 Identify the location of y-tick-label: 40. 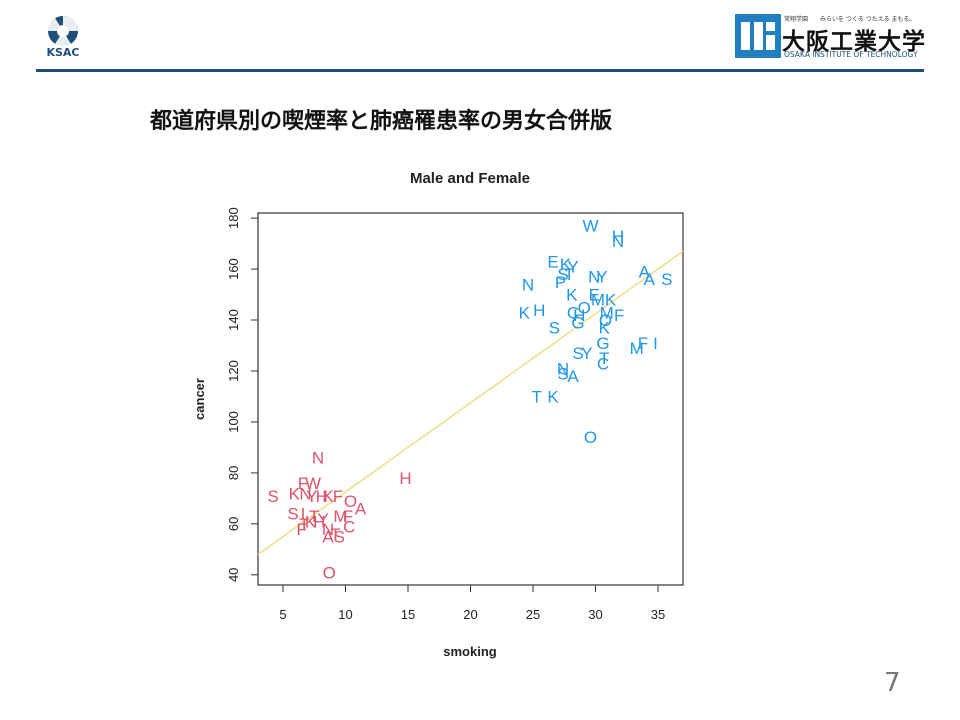
(233, 575).